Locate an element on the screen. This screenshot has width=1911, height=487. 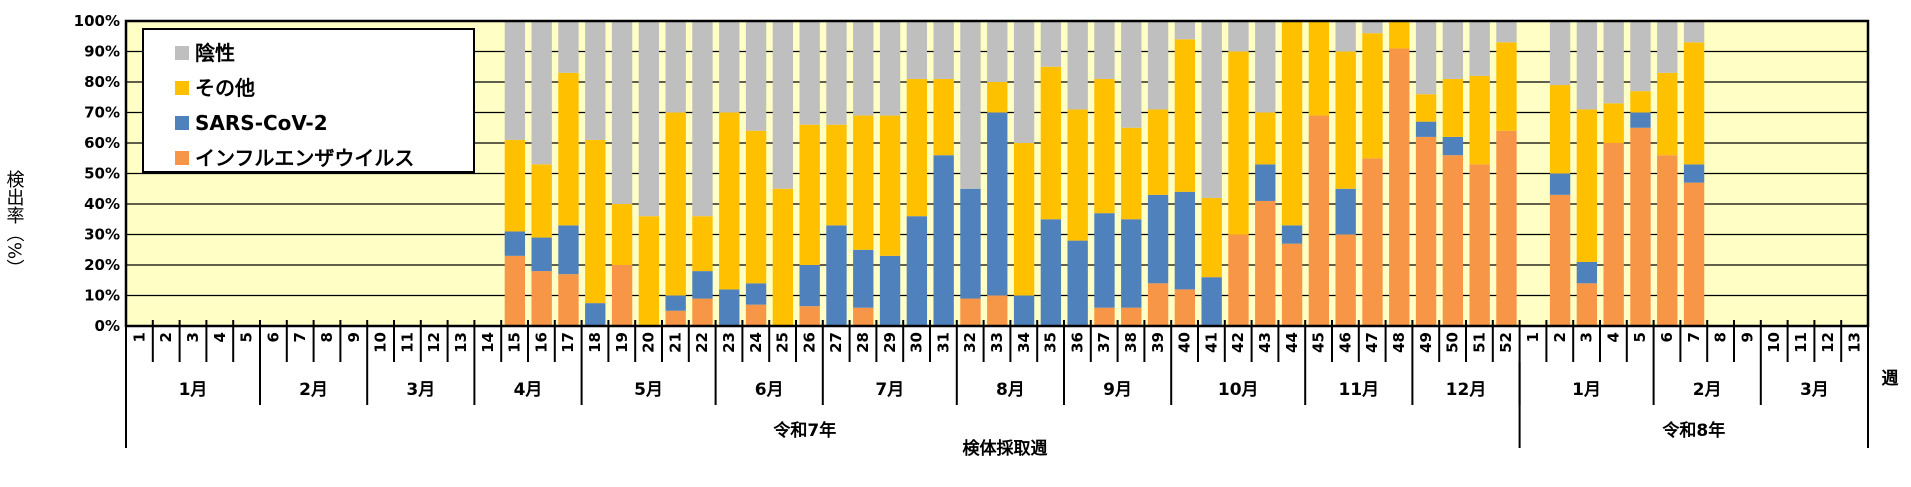
week-label: 26 is located at coordinates (809, 342).